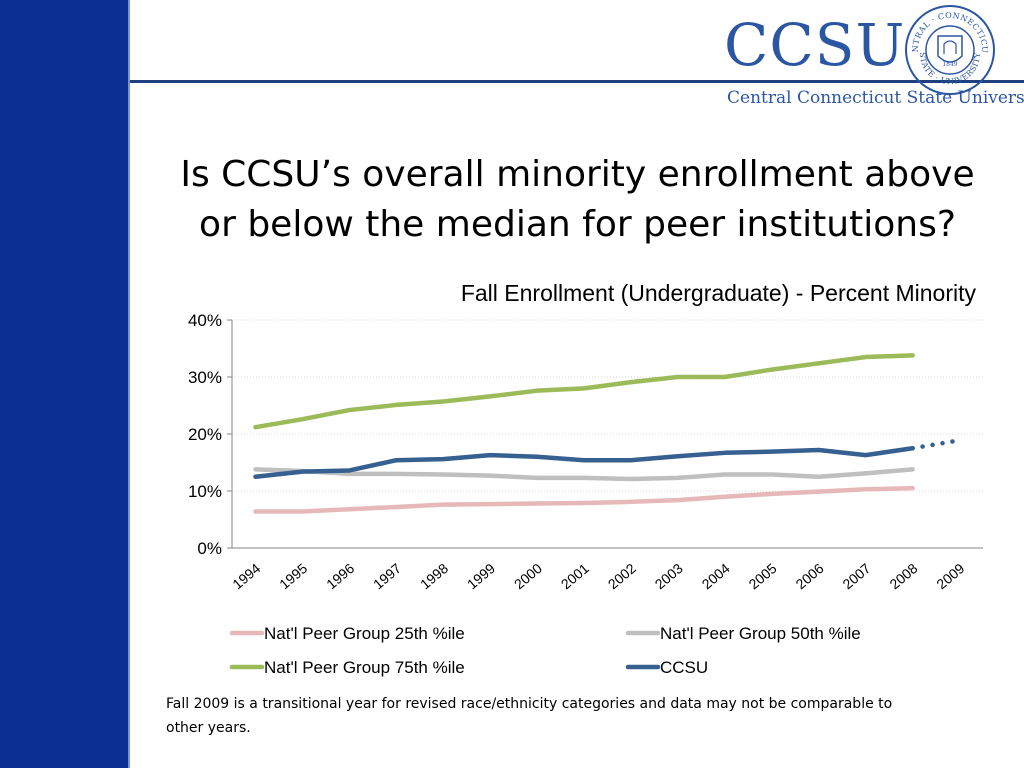 The width and height of the screenshot is (1024, 768). What do you see at coordinates (434, 576) in the screenshot?
I see `x-tick-label: 1998` at bounding box center [434, 576].